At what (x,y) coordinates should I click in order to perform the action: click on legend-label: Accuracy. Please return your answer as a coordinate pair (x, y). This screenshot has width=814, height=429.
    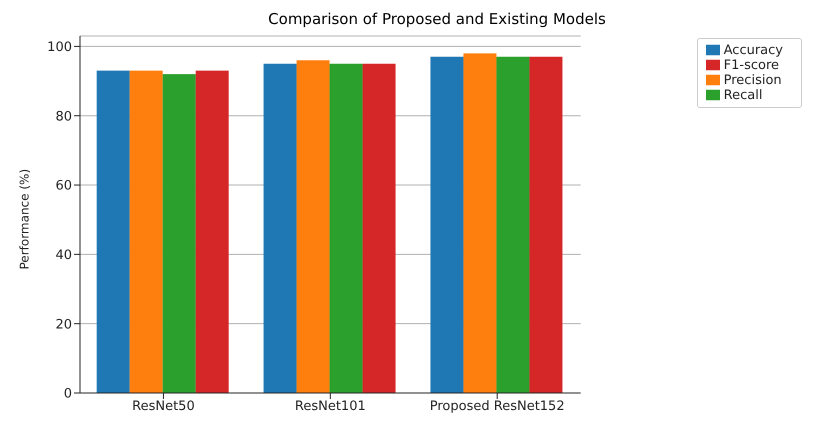
    Looking at the image, I should click on (753, 50).